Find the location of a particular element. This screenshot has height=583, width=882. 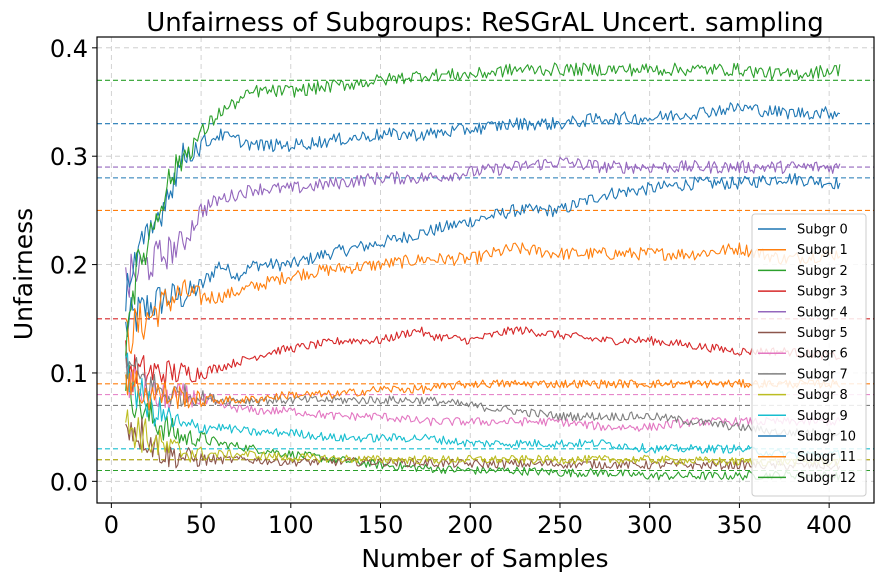

legend-label-1: Subgr 1 is located at coordinates (822, 250).